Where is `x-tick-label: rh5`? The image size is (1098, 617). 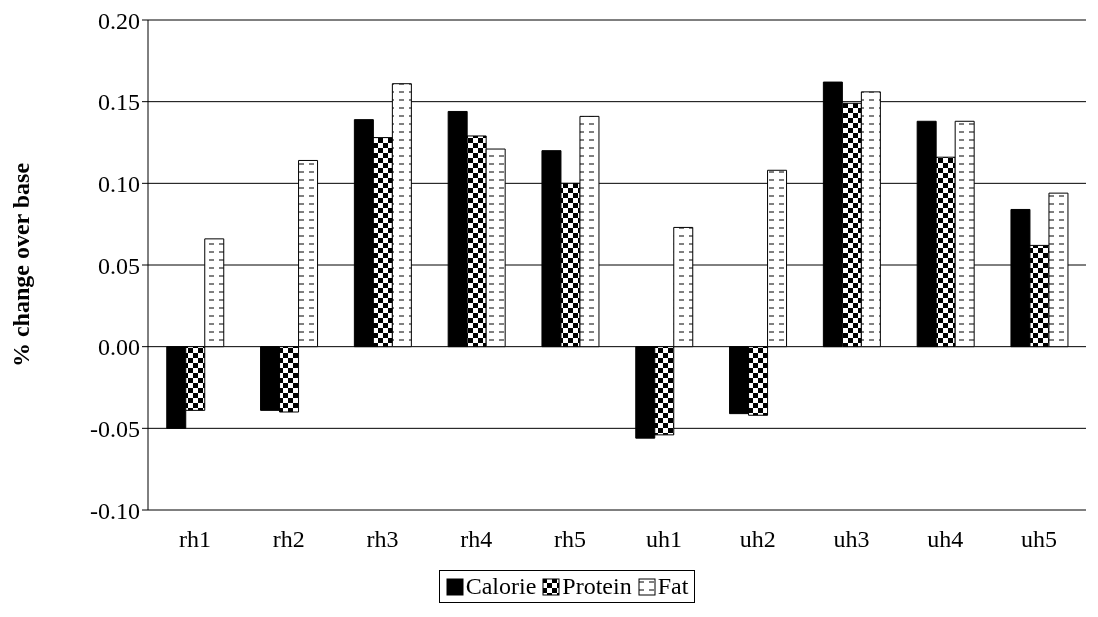
x-tick-label: rh5 is located at coordinates (570, 539).